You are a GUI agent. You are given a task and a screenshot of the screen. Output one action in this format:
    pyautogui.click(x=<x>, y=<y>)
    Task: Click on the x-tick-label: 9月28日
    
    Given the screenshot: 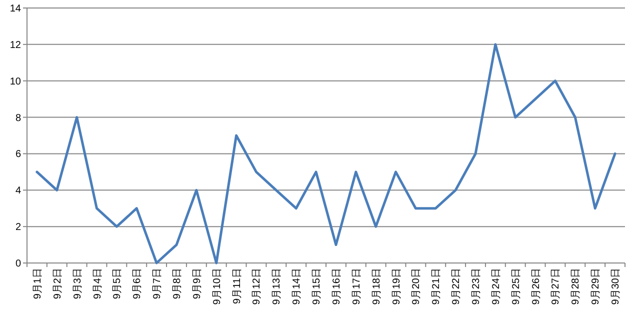 What is the action you would take?
    pyautogui.click(x=576, y=286)
    